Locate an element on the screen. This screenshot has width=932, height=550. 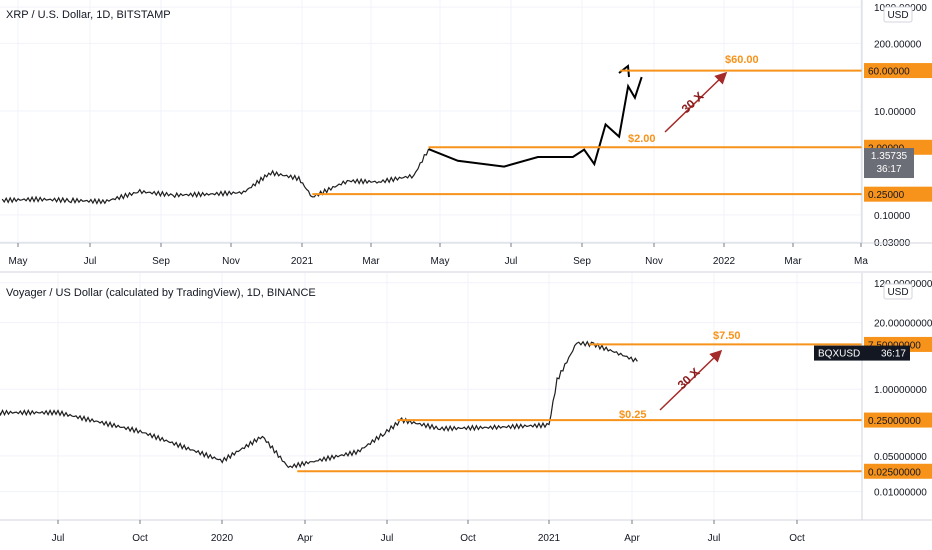
bqx-multiplier-arrow is located at coordinates (691, 380).